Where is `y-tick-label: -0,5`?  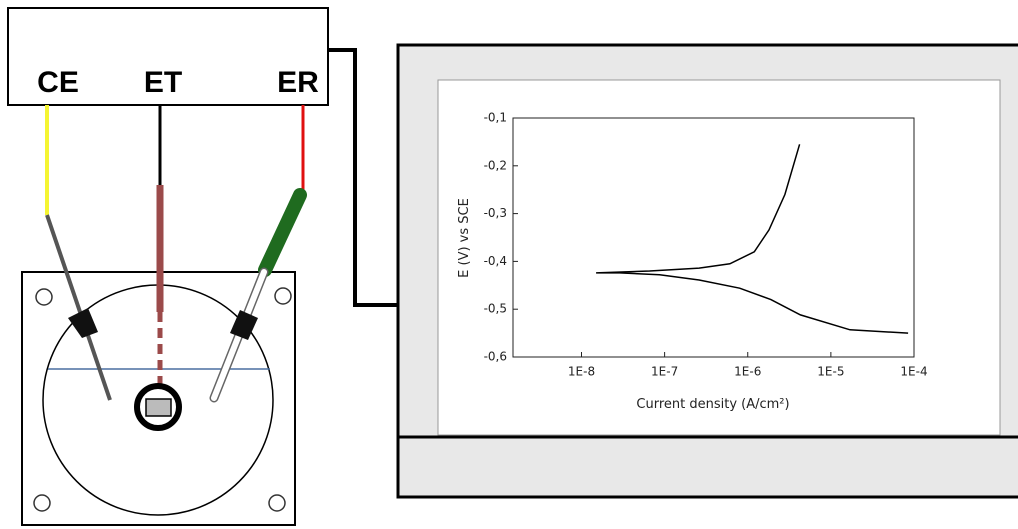 y-tick-label: -0,5 is located at coordinates (495, 309).